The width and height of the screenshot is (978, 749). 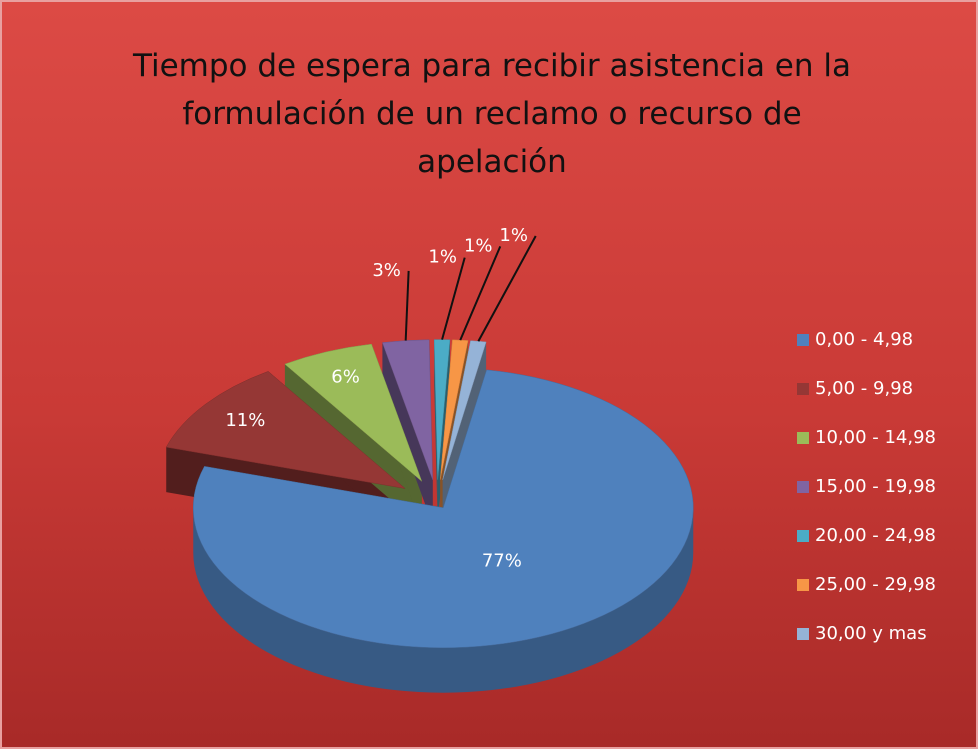 What do you see at coordinates (345, 377) in the screenshot?
I see `data-label: 6%` at bounding box center [345, 377].